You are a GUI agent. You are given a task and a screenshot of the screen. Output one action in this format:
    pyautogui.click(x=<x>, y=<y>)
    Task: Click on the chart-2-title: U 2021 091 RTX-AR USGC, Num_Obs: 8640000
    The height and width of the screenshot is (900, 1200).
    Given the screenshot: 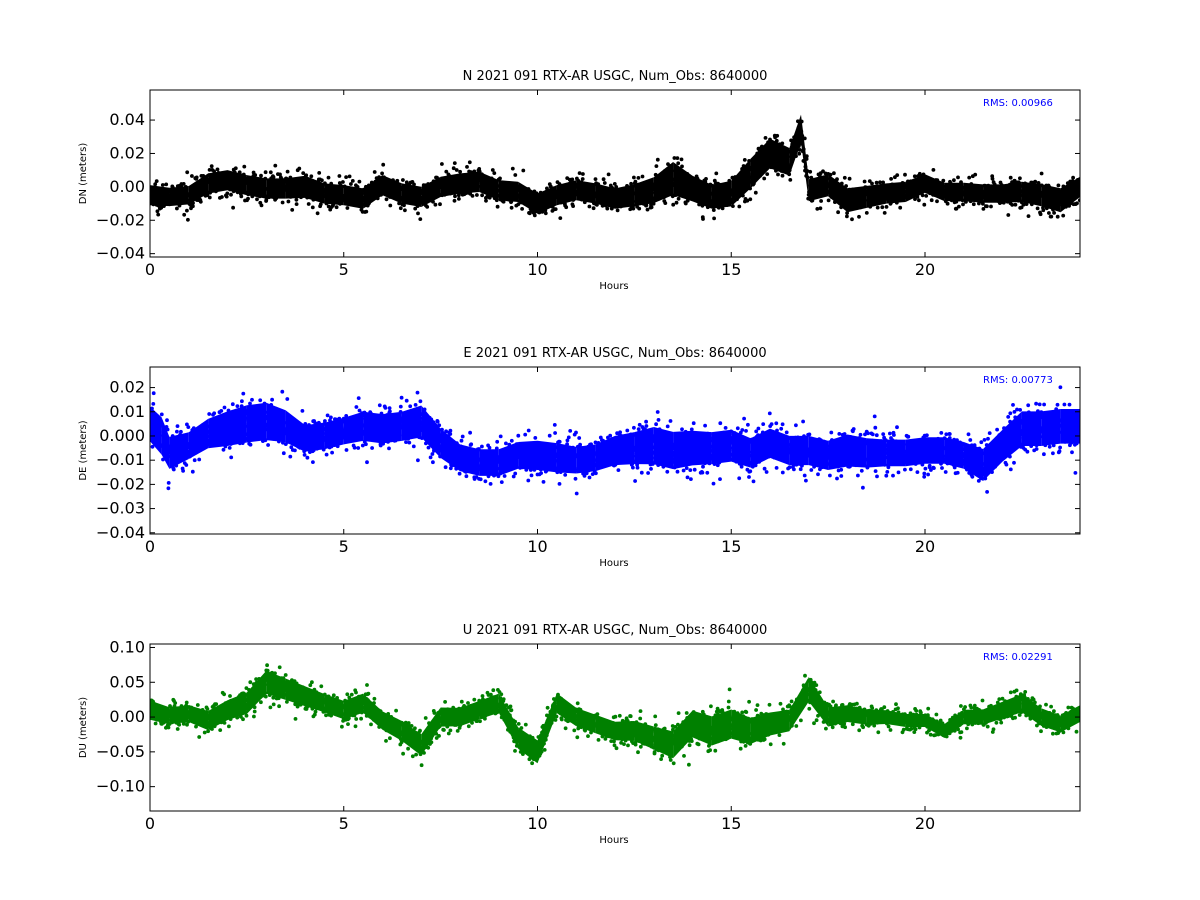 What is the action you would take?
    pyautogui.click(x=615, y=630)
    